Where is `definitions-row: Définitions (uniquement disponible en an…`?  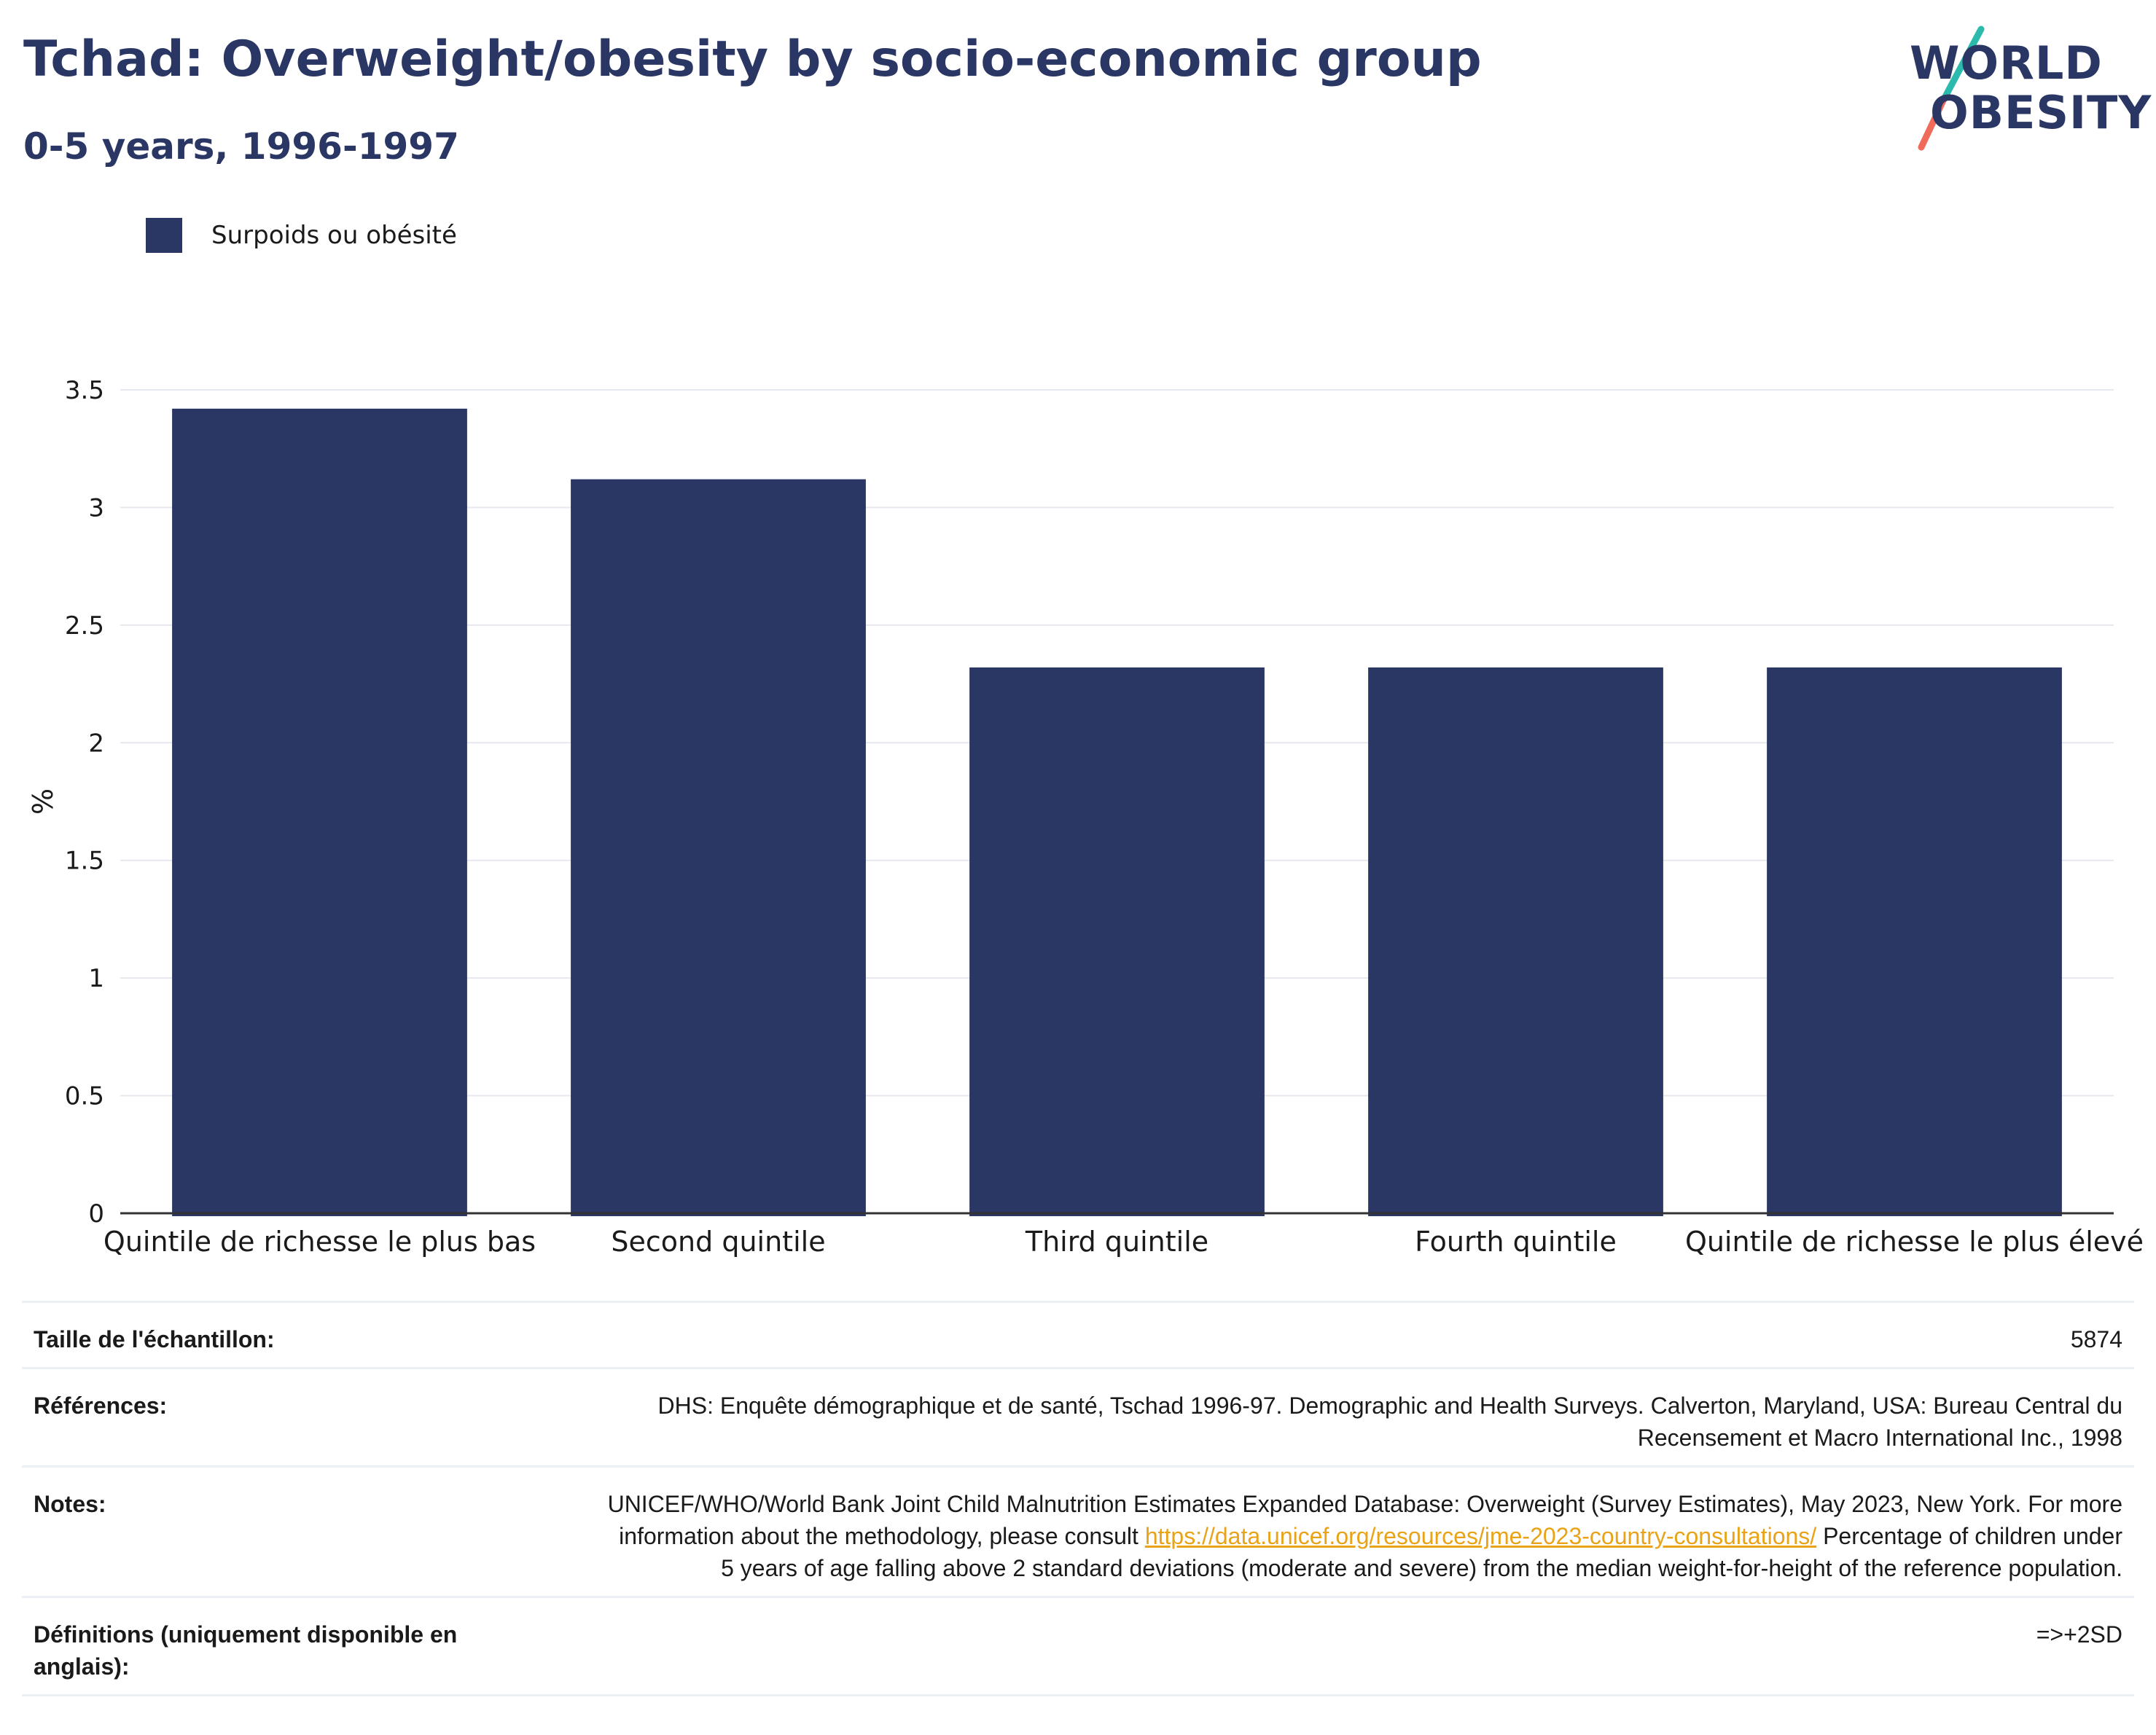
definitions-row: Définitions (uniquement disponible en an… is located at coordinates (1078, 1646).